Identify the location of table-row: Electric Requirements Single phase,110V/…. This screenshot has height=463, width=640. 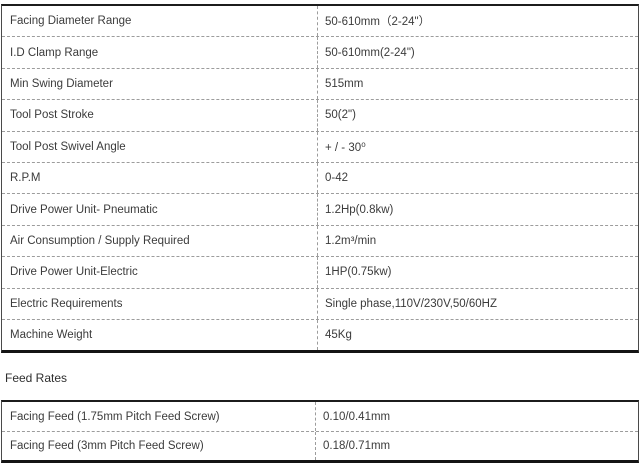
(320, 303).